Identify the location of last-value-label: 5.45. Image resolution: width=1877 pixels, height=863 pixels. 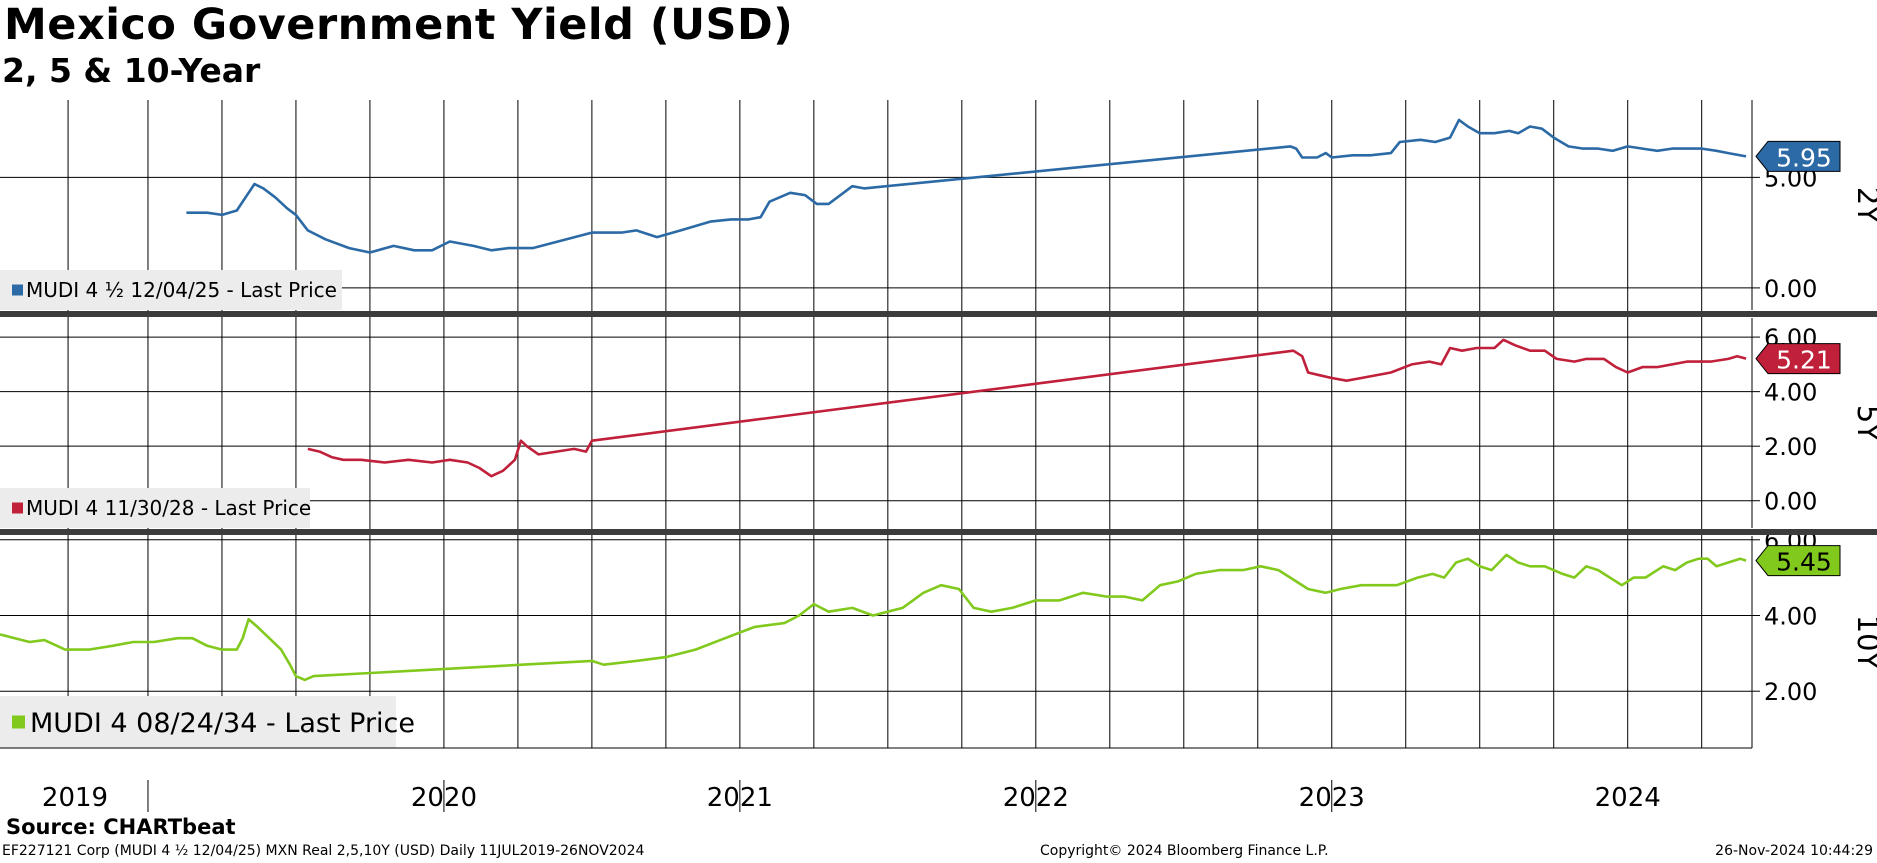
(1804, 562).